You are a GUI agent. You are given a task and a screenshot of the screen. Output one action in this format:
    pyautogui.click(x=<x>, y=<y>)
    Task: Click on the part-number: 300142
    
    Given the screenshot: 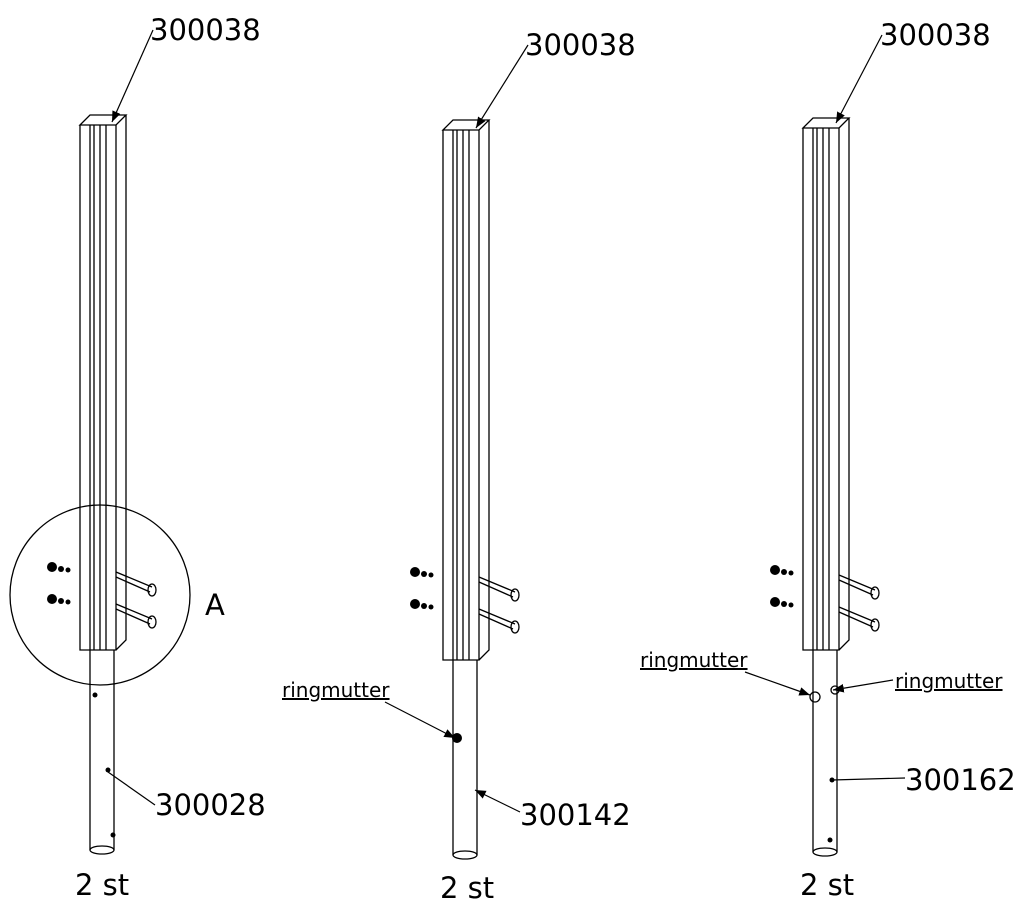 What is the action you would take?
    pyautogui.click(x=575, y=815)
    